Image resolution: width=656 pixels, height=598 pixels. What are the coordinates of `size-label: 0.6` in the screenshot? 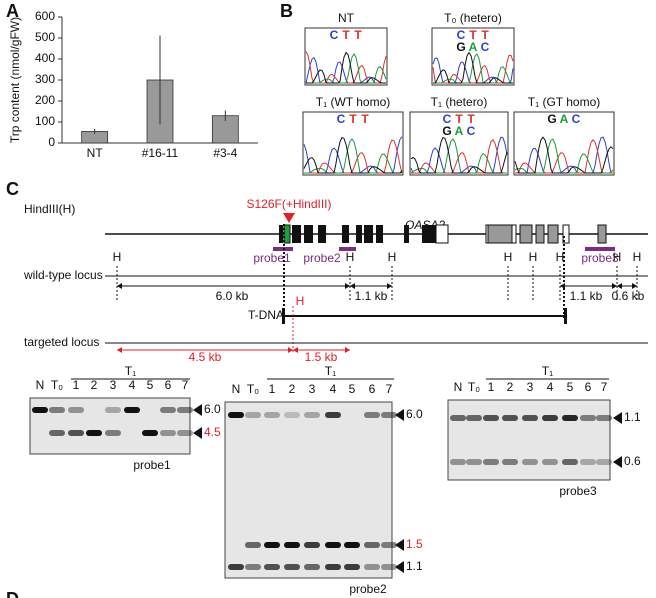 It's located at (632, 461).